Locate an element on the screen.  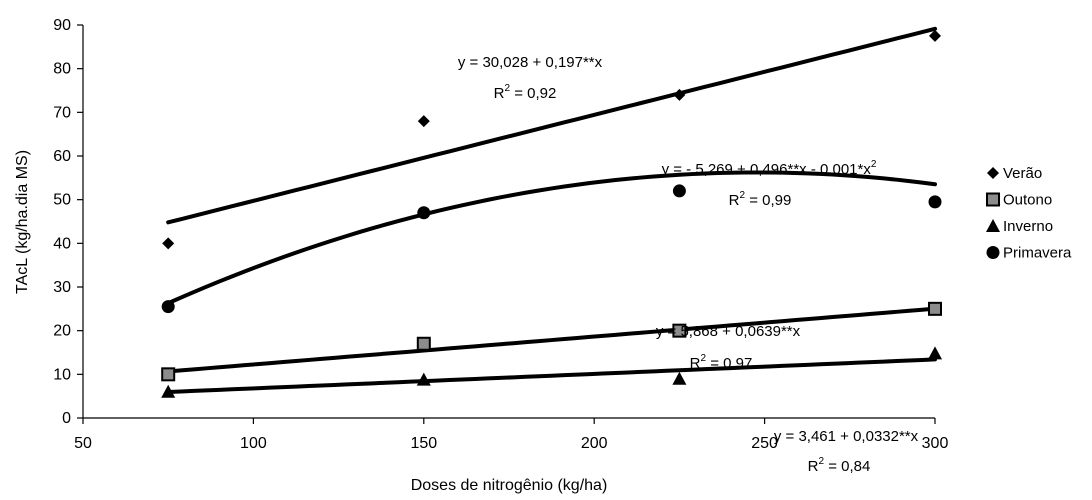
y-tick-label: 60 is located at coordinates (62, 156).